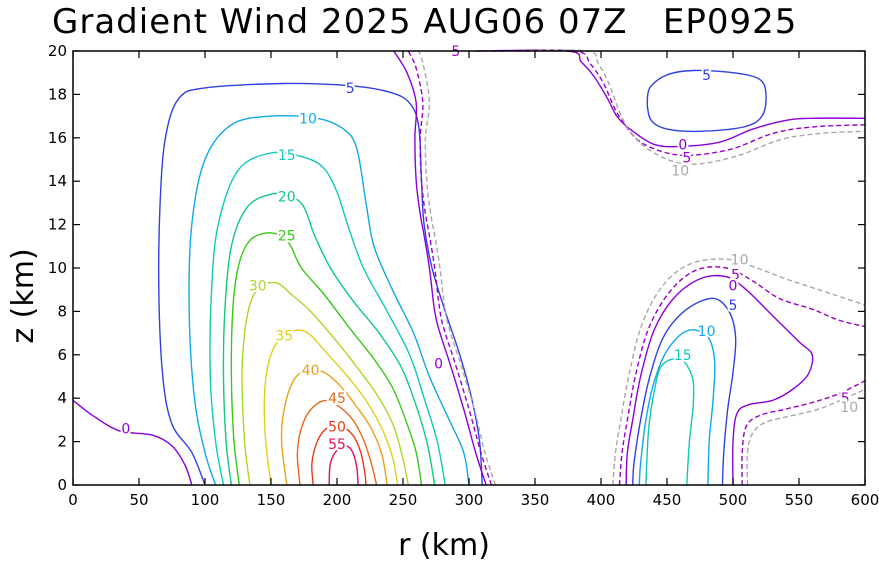 The width and height of the screenshot is (879, 566). Describe the element at coordinates (469, 500) in the screenshot. I see `x-tick-label-6: 300` at that location.